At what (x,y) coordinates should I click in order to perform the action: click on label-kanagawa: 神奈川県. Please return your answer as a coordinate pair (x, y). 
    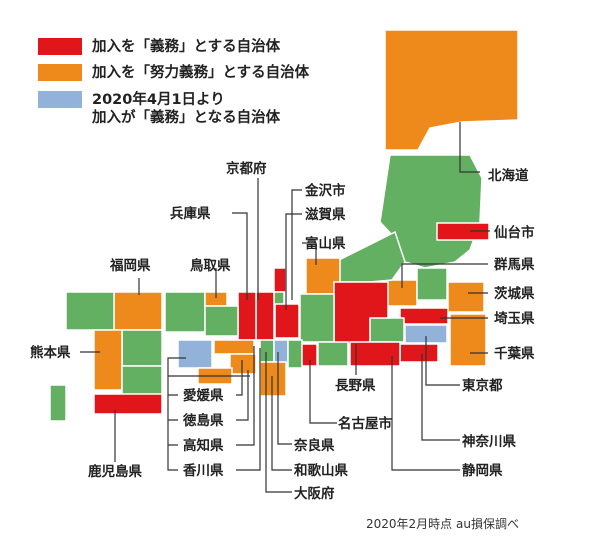
    Looking at the image, I should click on (489, 441).